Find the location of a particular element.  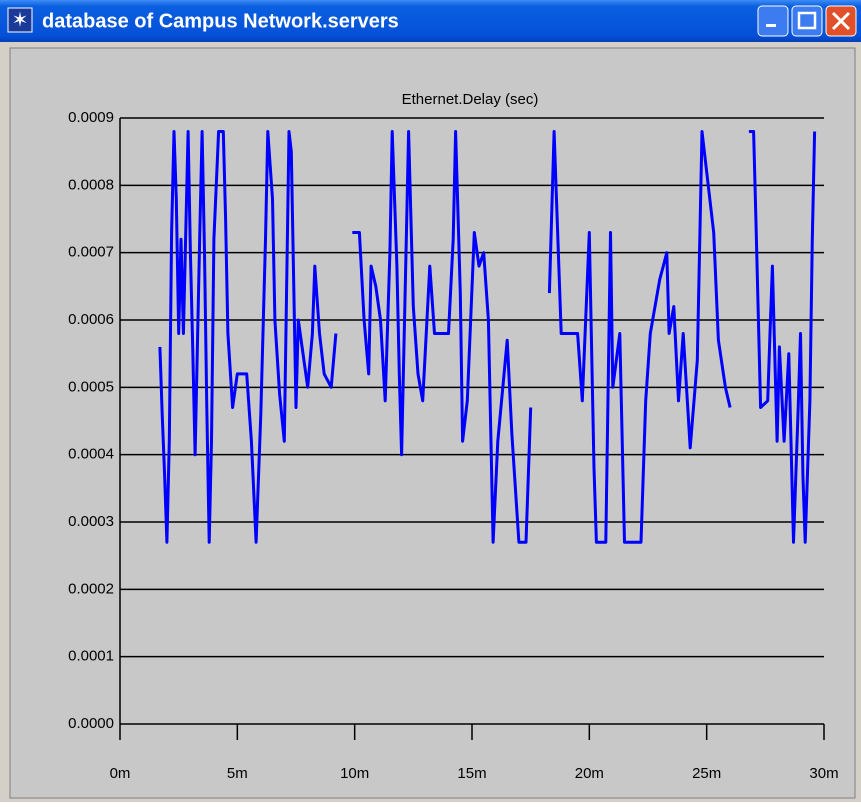

y-tick-label: 0.0003 is located at coordinates (91, 521).